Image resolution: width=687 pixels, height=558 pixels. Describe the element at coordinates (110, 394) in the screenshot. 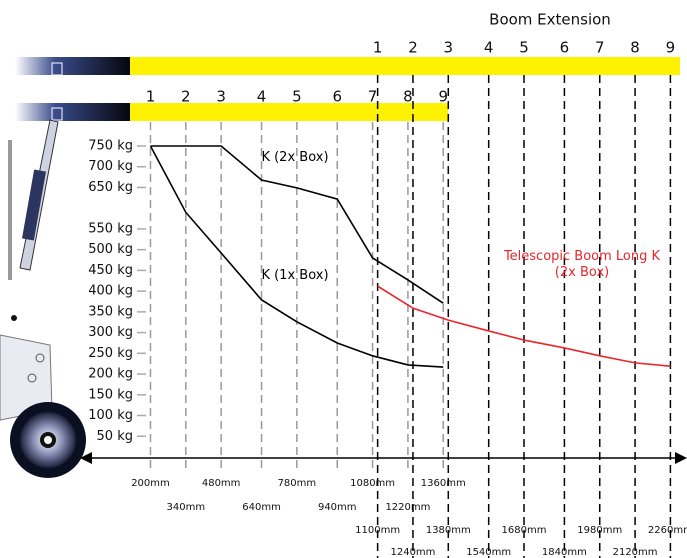

I see `y-tick-label: 150 kg` at that location.